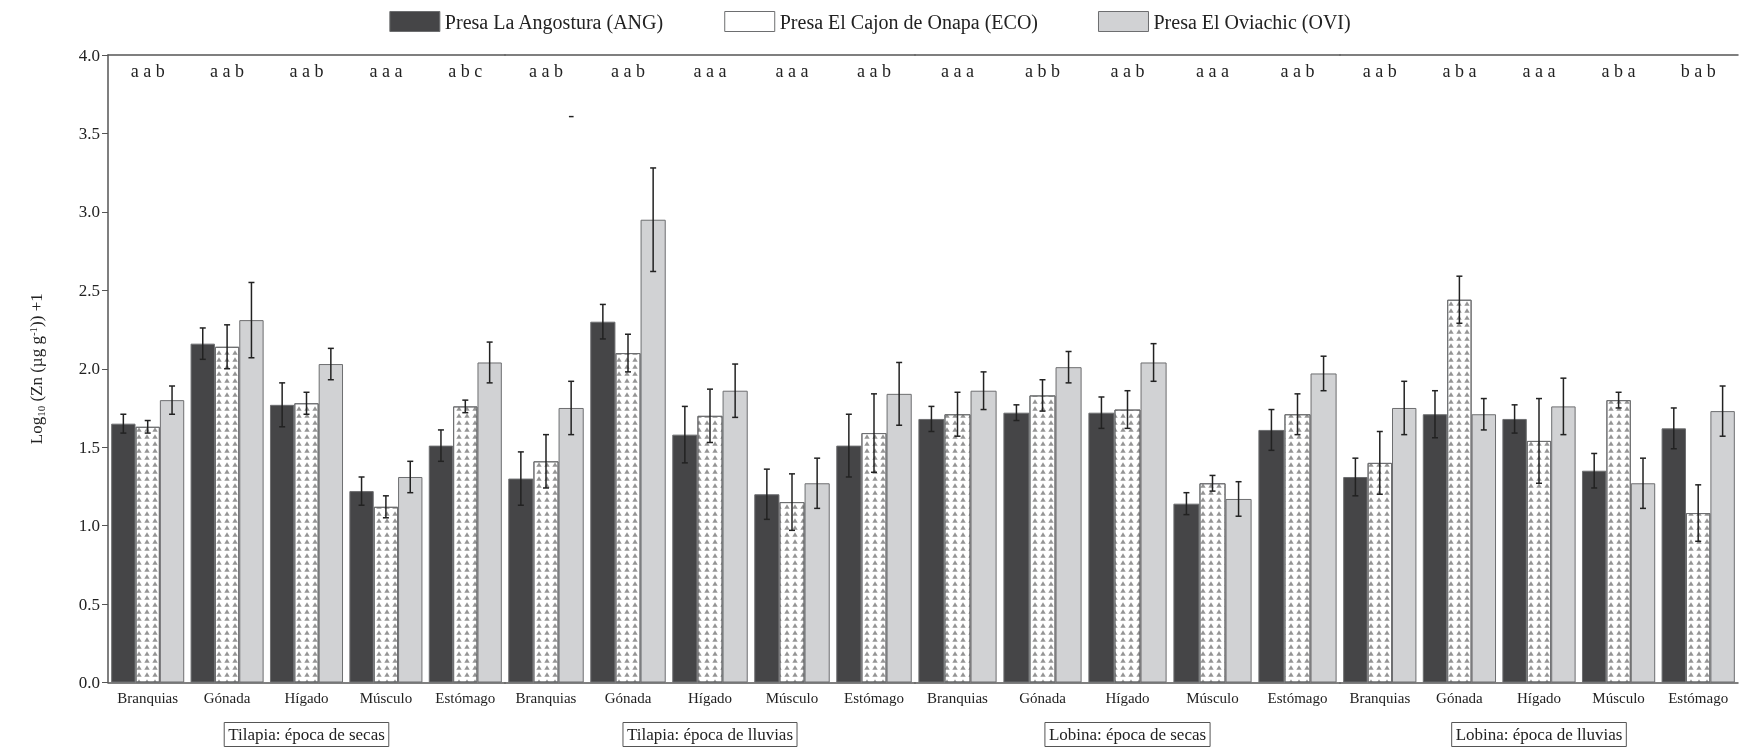 The image size is (1740, 752). Describe the element at coordinates (89, 55) in the screenshot. I see `y-tick-label: 4.0` at that location.